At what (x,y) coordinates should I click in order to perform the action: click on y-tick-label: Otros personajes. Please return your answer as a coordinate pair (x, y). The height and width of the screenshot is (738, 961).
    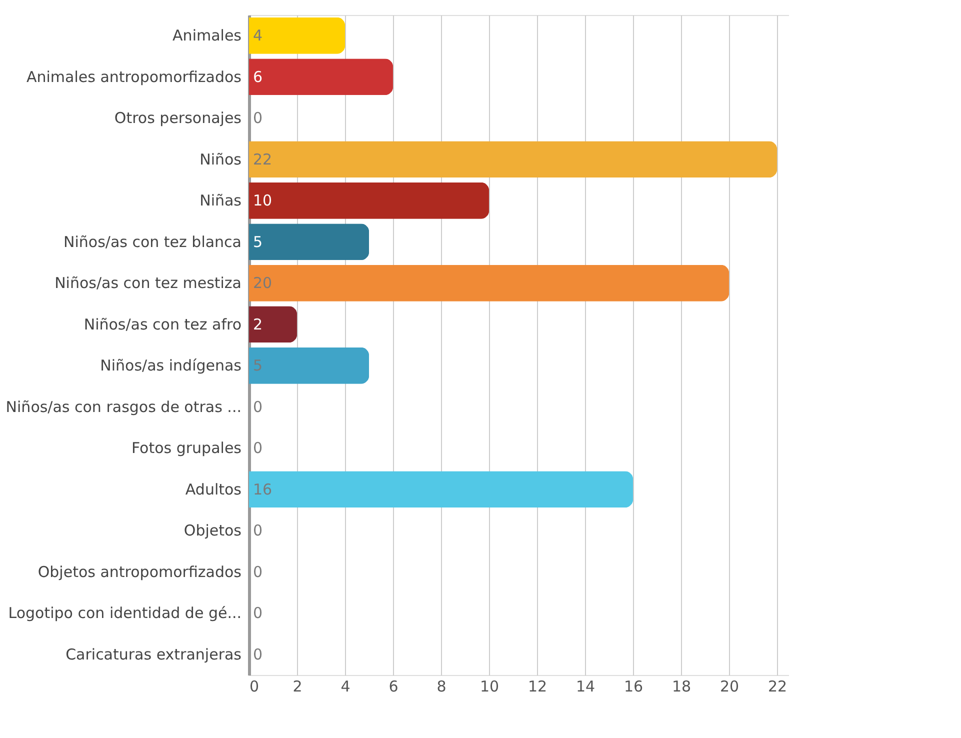
    Looking at the image, I should click on (178, 118).